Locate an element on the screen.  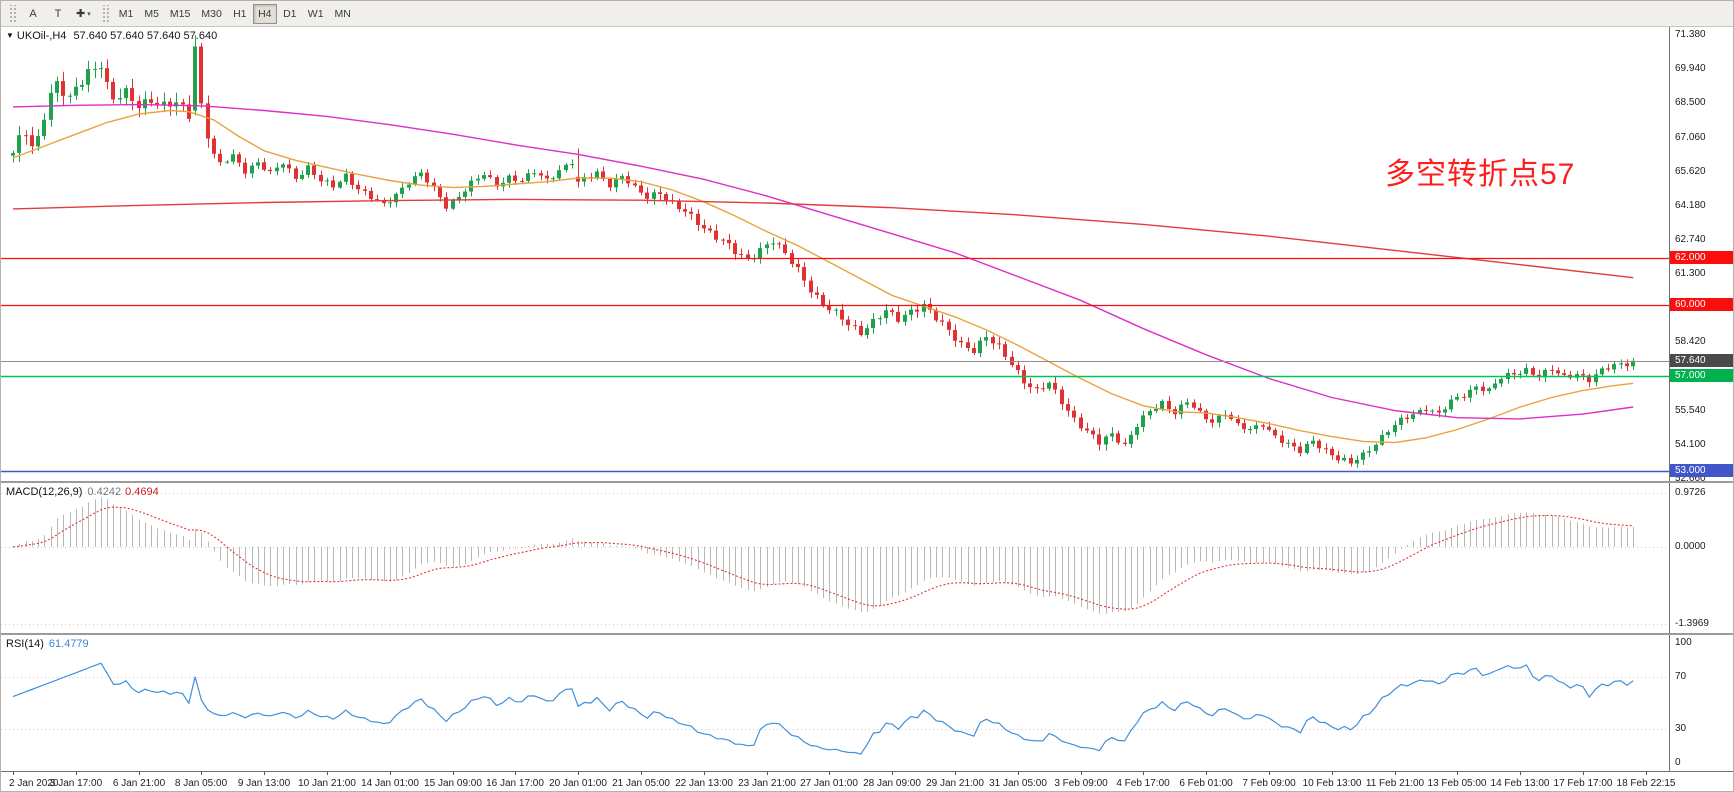
rsi-name-text: RSI(14) is located at coordinates (25, 644).